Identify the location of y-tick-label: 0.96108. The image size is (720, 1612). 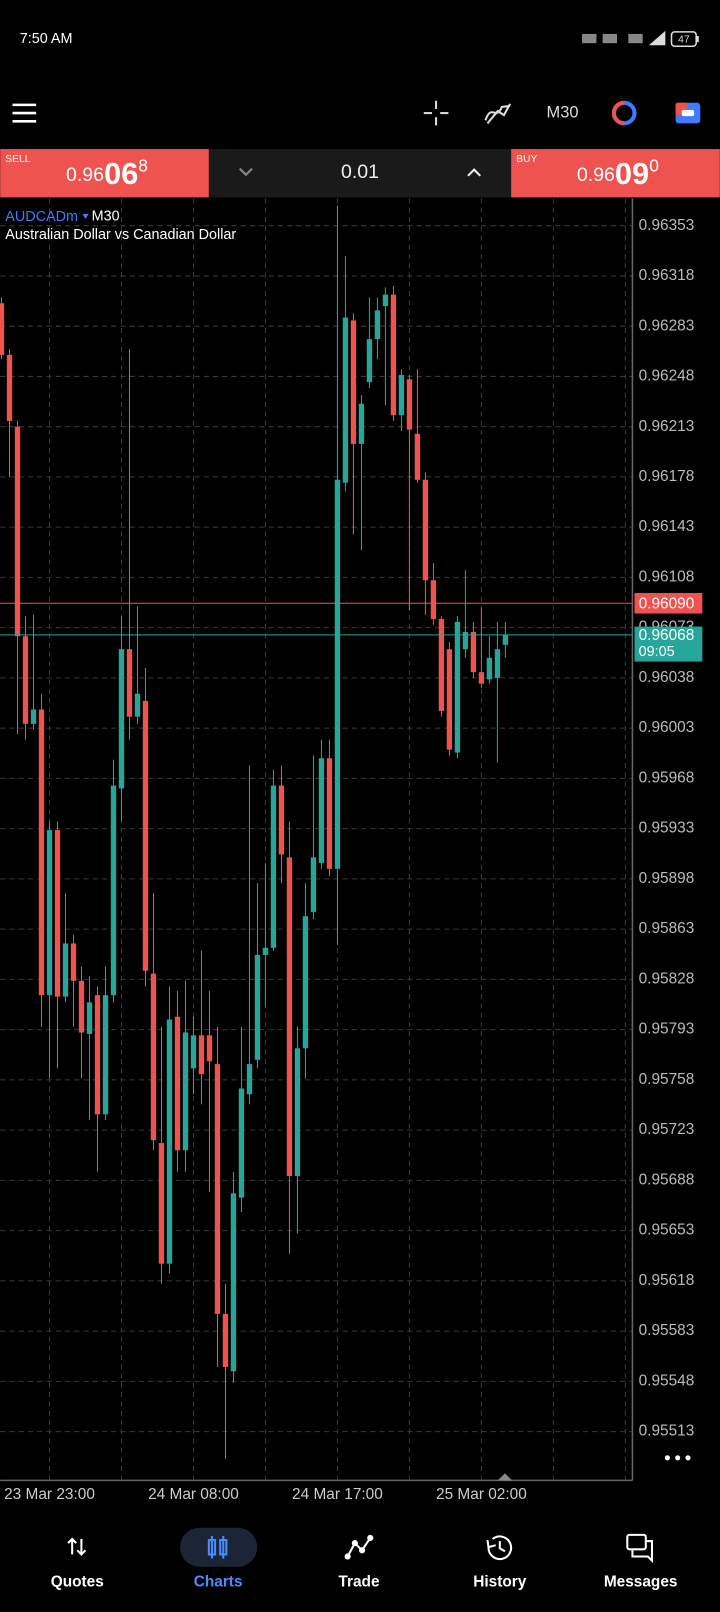
(667, 576).